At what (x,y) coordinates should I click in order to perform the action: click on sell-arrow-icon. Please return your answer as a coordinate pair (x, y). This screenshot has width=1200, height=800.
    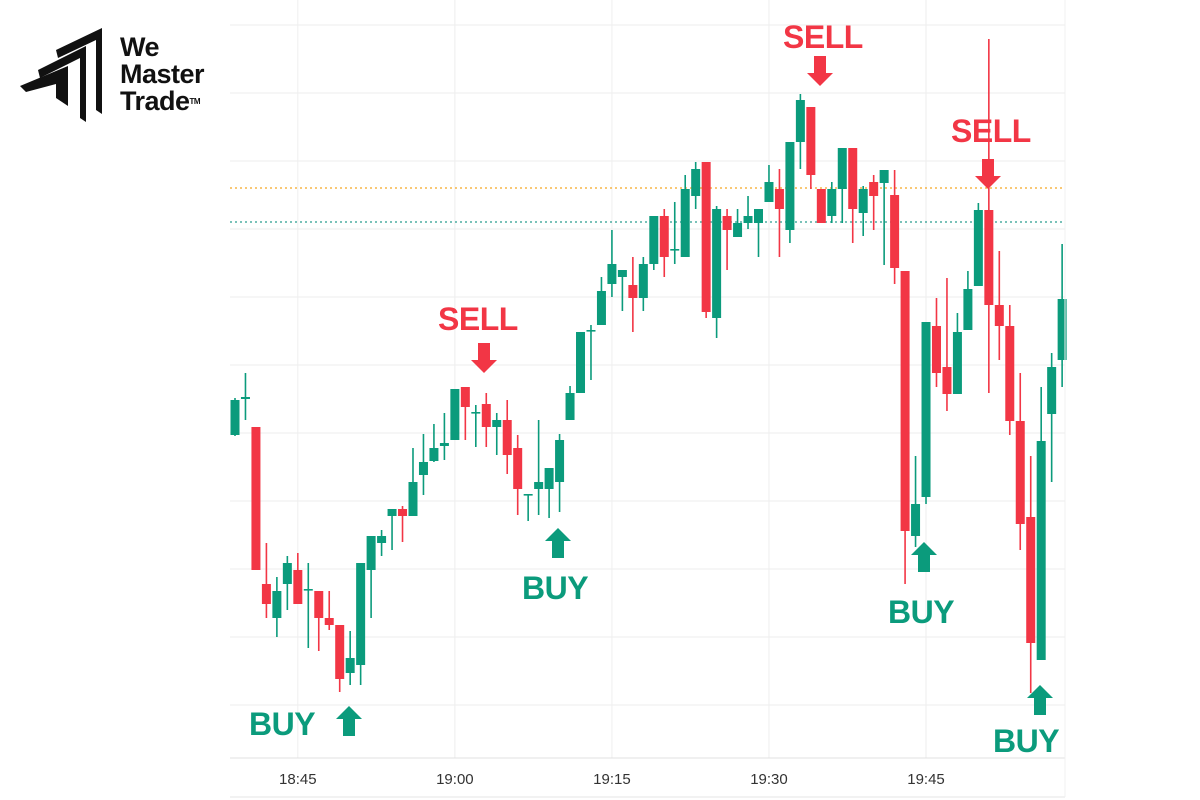
    Looking at the image, I should click on (988, 174).